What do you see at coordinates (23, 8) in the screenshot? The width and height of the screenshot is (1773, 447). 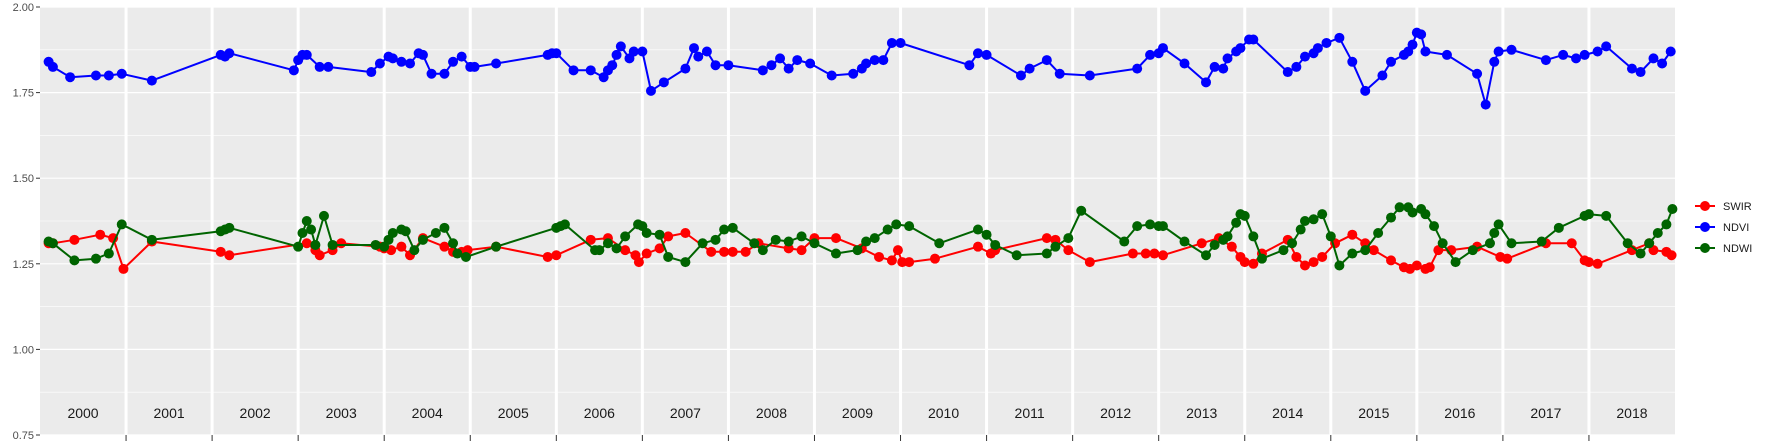 I see `y-tick-label: 2.00` at bounding box center [23, 8].